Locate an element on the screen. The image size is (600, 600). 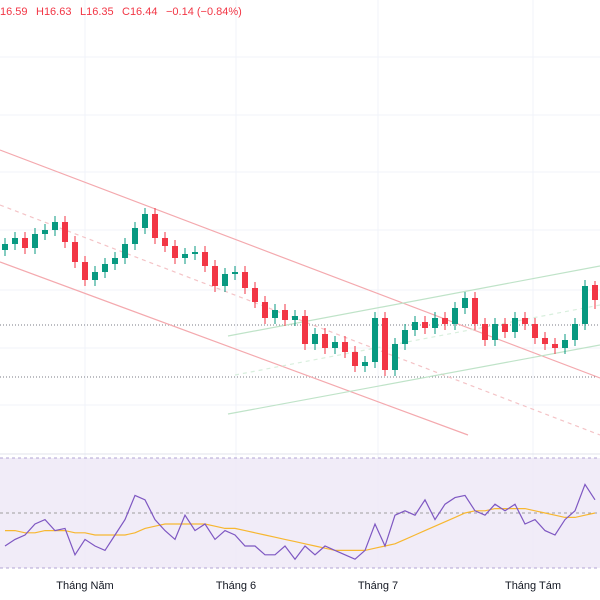
rsi-line is located at coordinates (300, 522).